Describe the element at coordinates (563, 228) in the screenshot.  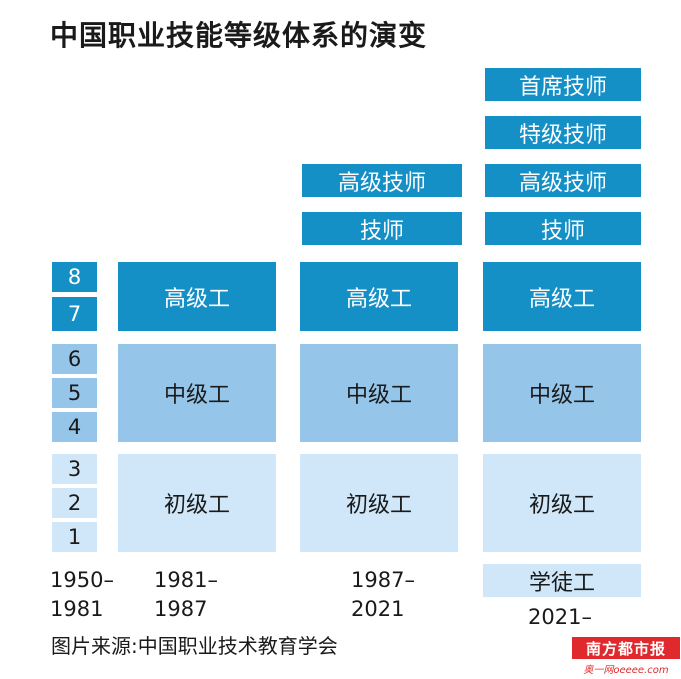
I see `col4-technician-box: 技师` at that location.